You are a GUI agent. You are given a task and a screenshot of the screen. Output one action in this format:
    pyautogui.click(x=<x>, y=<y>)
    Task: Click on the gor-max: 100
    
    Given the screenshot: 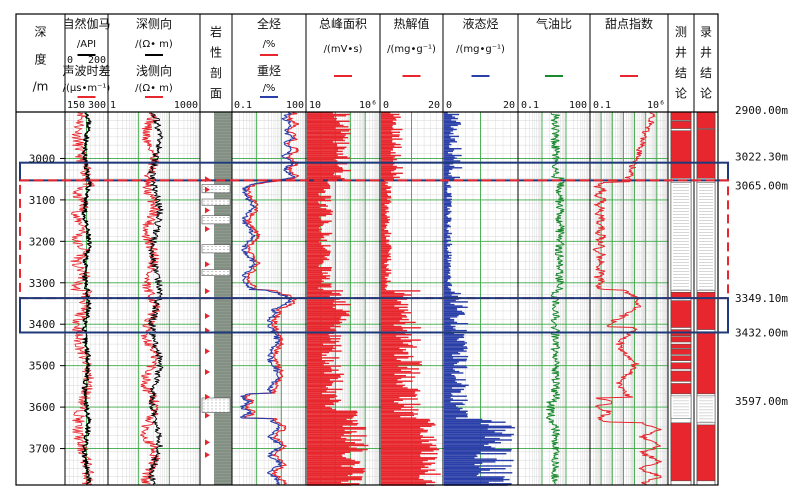 What is the action you would take?
    pyautogui.click(x=578, y=105)
    